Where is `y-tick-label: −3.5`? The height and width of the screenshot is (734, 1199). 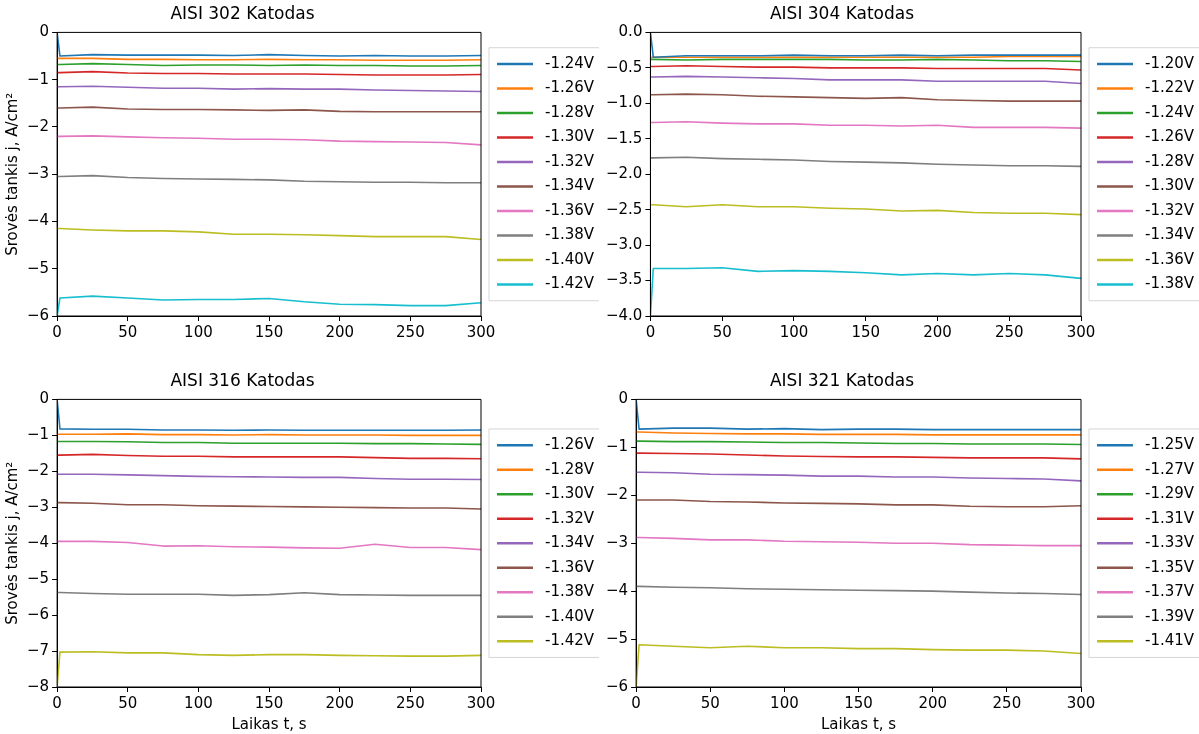 y-tick-label: −3.5 is located at coordinates (624, 279).